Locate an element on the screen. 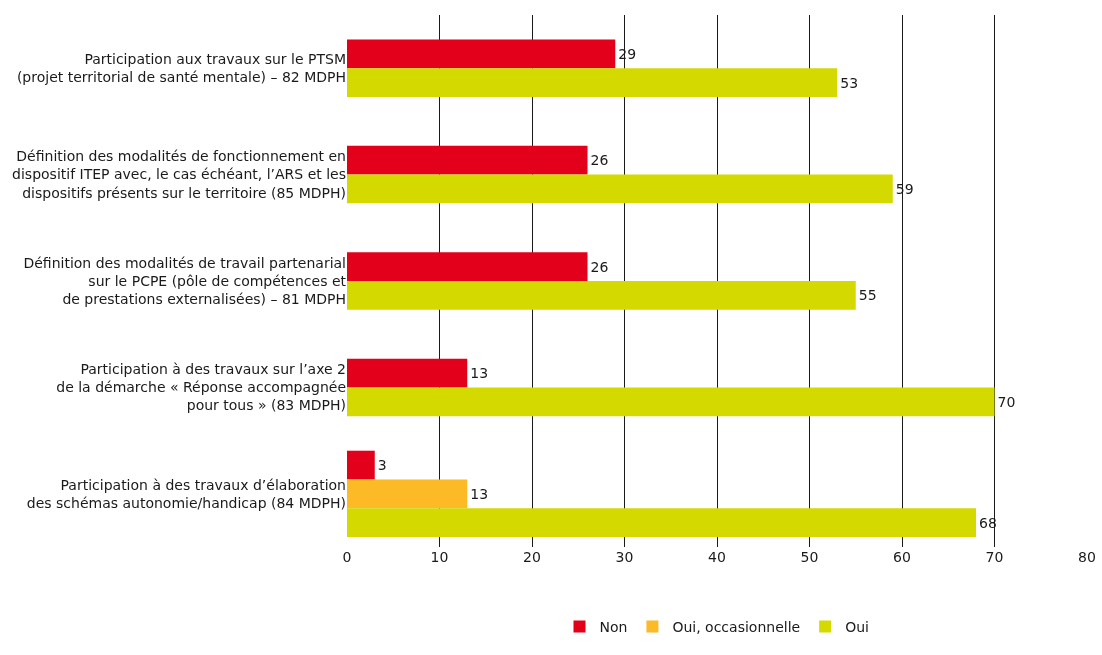 The width and height of the screenshot is (1102, 655). x-tick-label: 70 is located at coordinates (994, 557).